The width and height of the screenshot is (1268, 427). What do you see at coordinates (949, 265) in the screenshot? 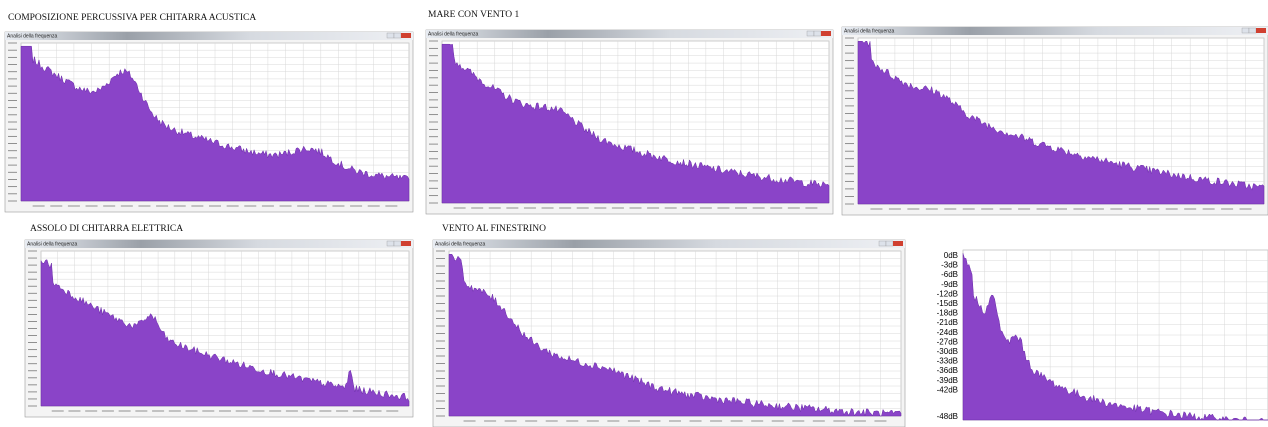
I see `y-tick-label: -3dB` at bounding box center [949, 265].